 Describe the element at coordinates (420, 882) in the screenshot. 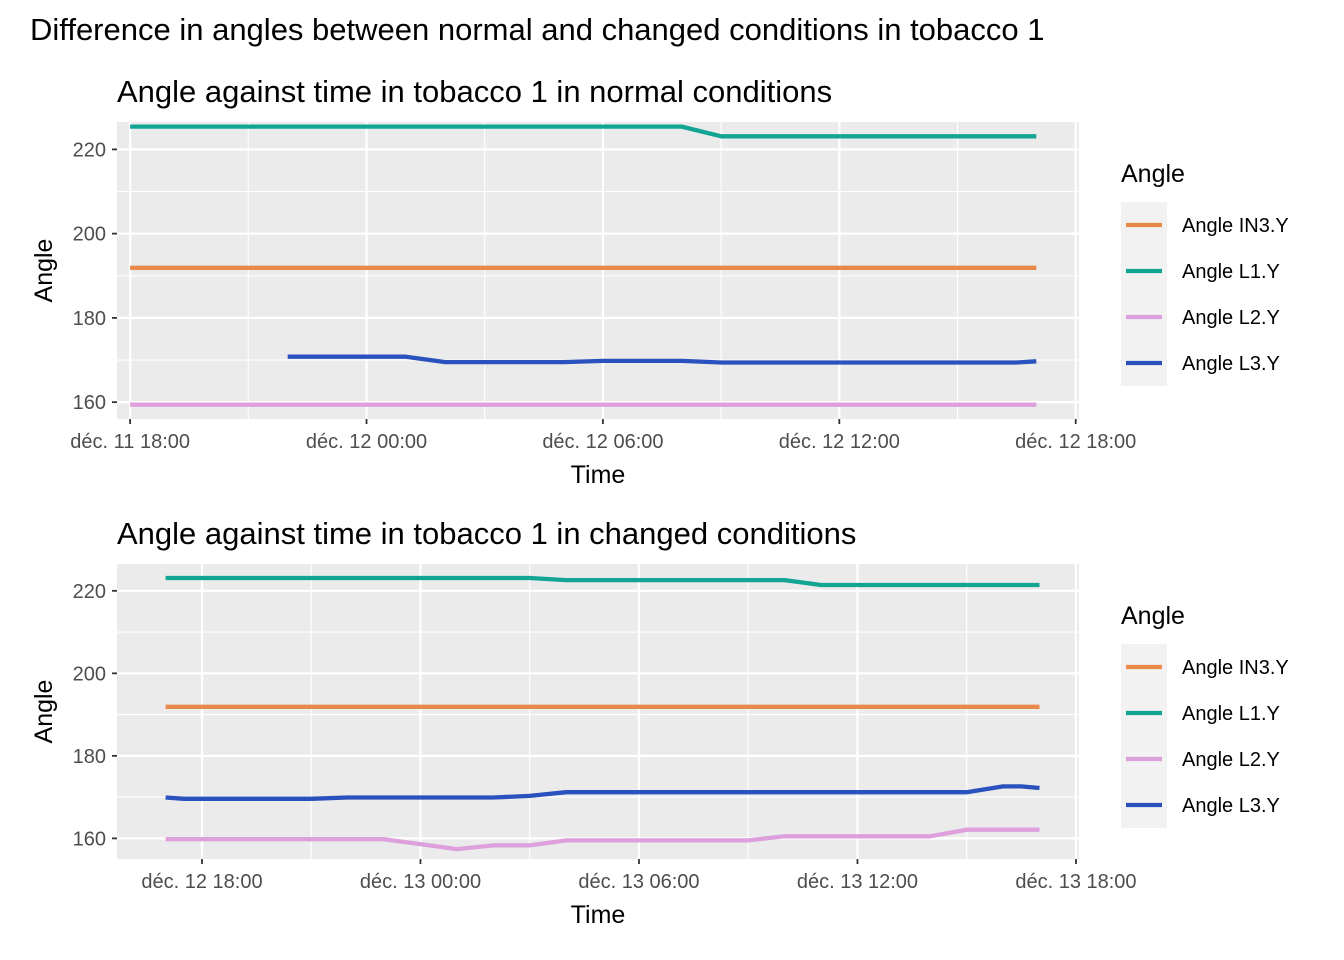

I see `x-tick-label: déc. 13 00:00` at that location.